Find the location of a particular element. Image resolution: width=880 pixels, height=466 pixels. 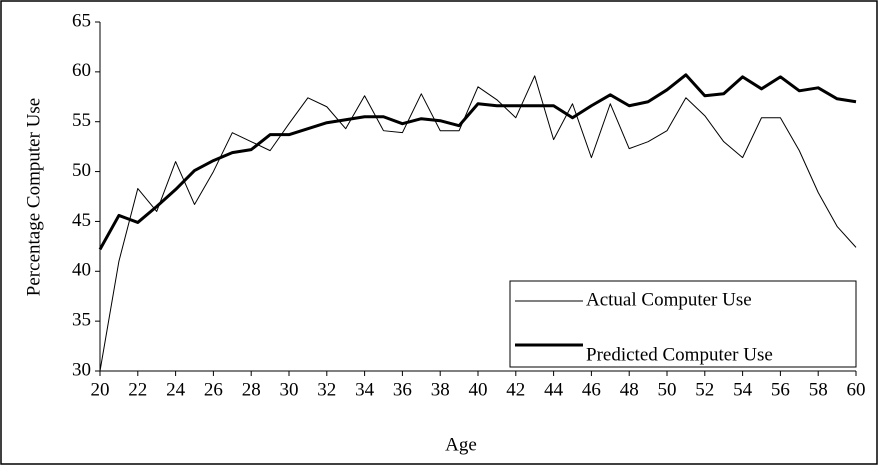

x-tick-label: 46 is located at coordinates (591, 389).